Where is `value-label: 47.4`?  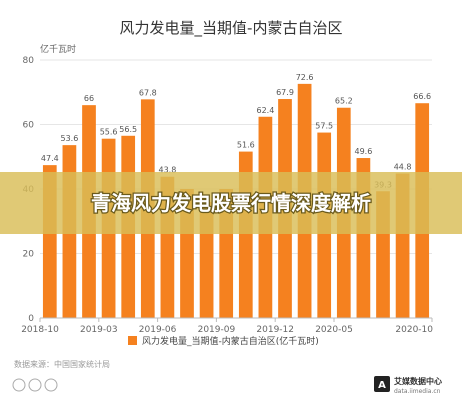 value-label: 47.4 is located at coordinates (50, 158).